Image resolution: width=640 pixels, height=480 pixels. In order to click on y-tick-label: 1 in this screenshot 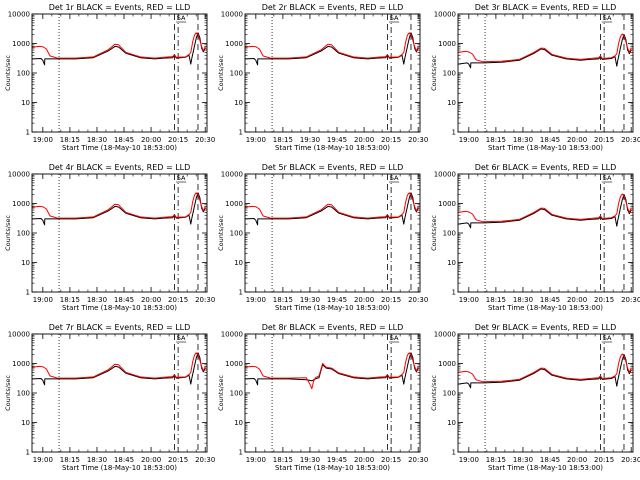, I will do `click(241, 133)`.